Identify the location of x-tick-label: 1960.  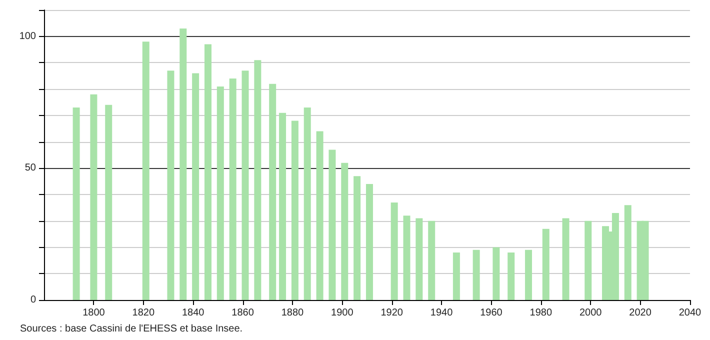
(491, 313).